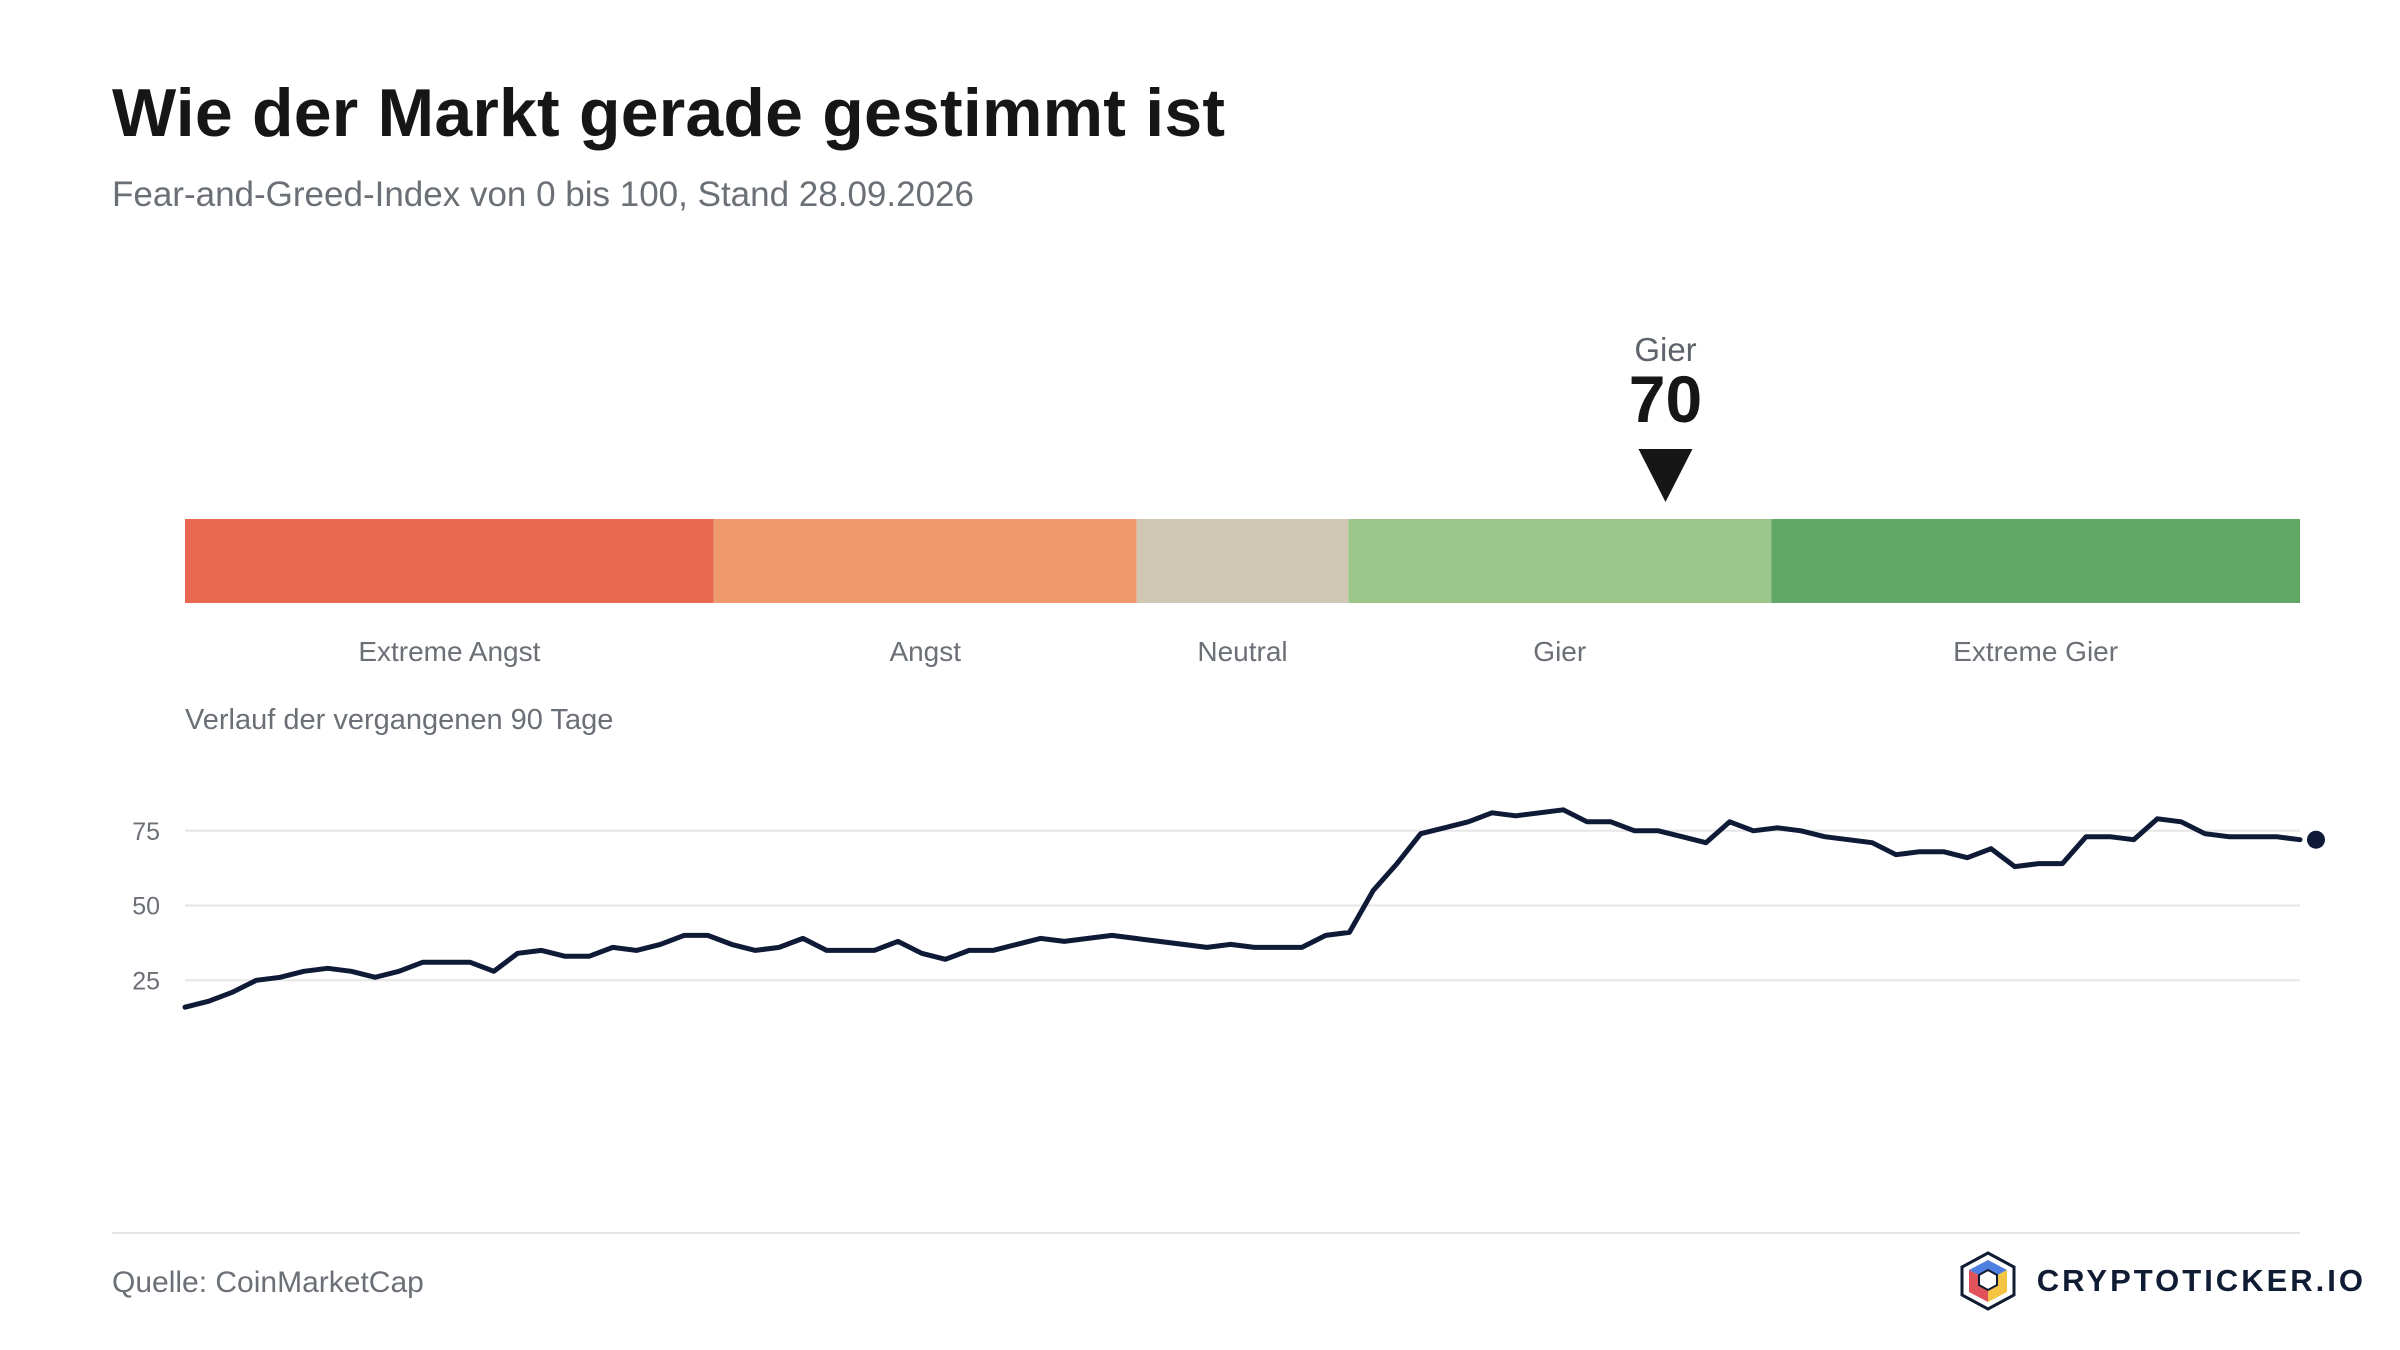 This screenshot has height=1350, width=2400. What do you see at coordinates (1665, 399) in the screenshot?
I see `gauge-current-value: 70` at bounding box center [1665, 399].